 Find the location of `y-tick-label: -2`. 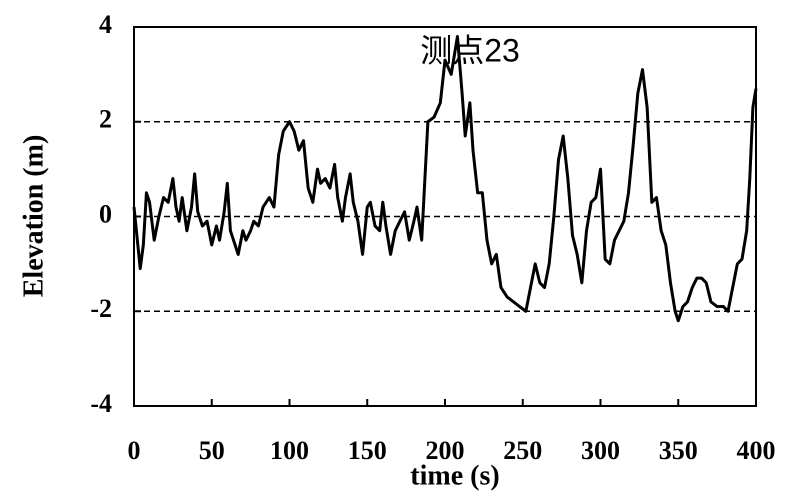

y-tick-label: -2 is located at coordinates (101, 308).